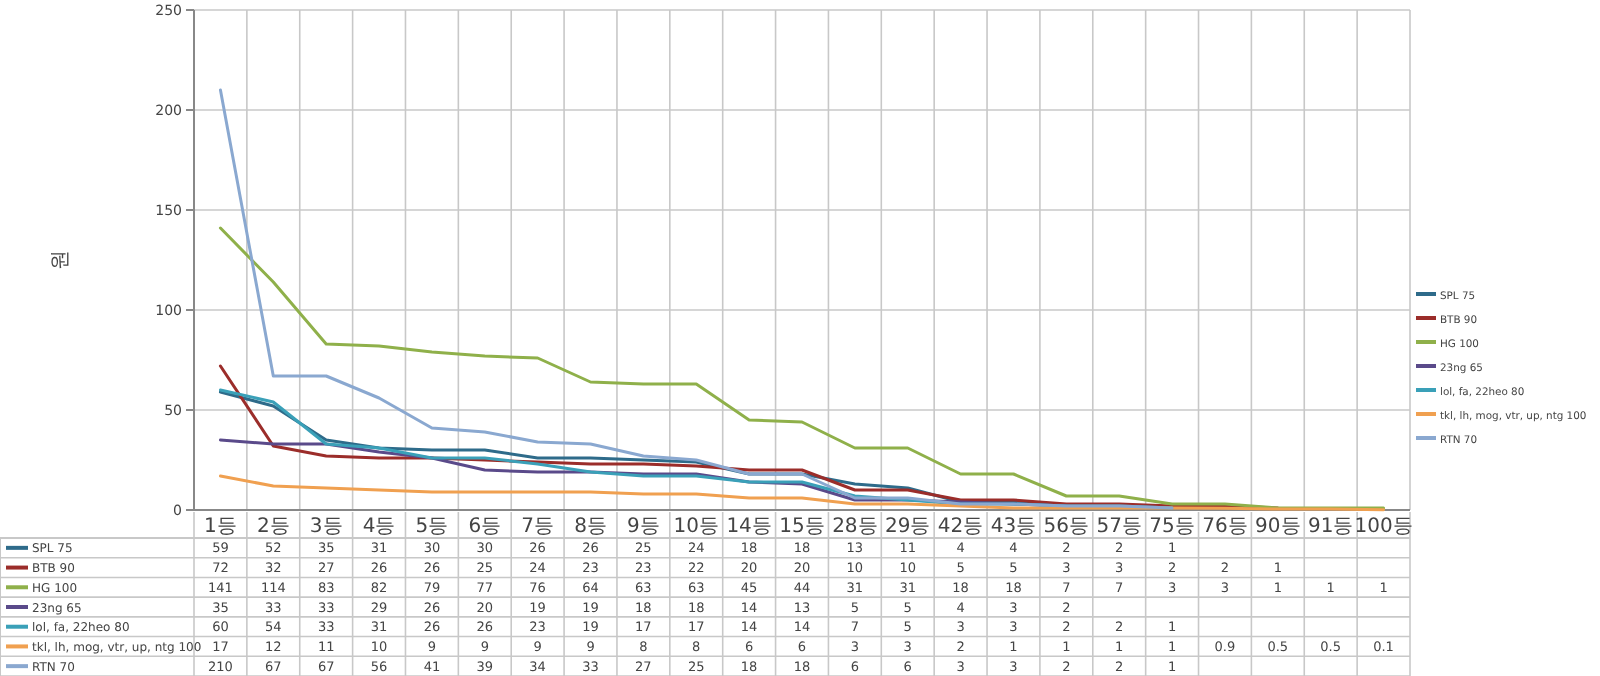  Describe the element at coordinates (273, 527) in the screenshot. I see `x-tick-label: 2등` at that location.